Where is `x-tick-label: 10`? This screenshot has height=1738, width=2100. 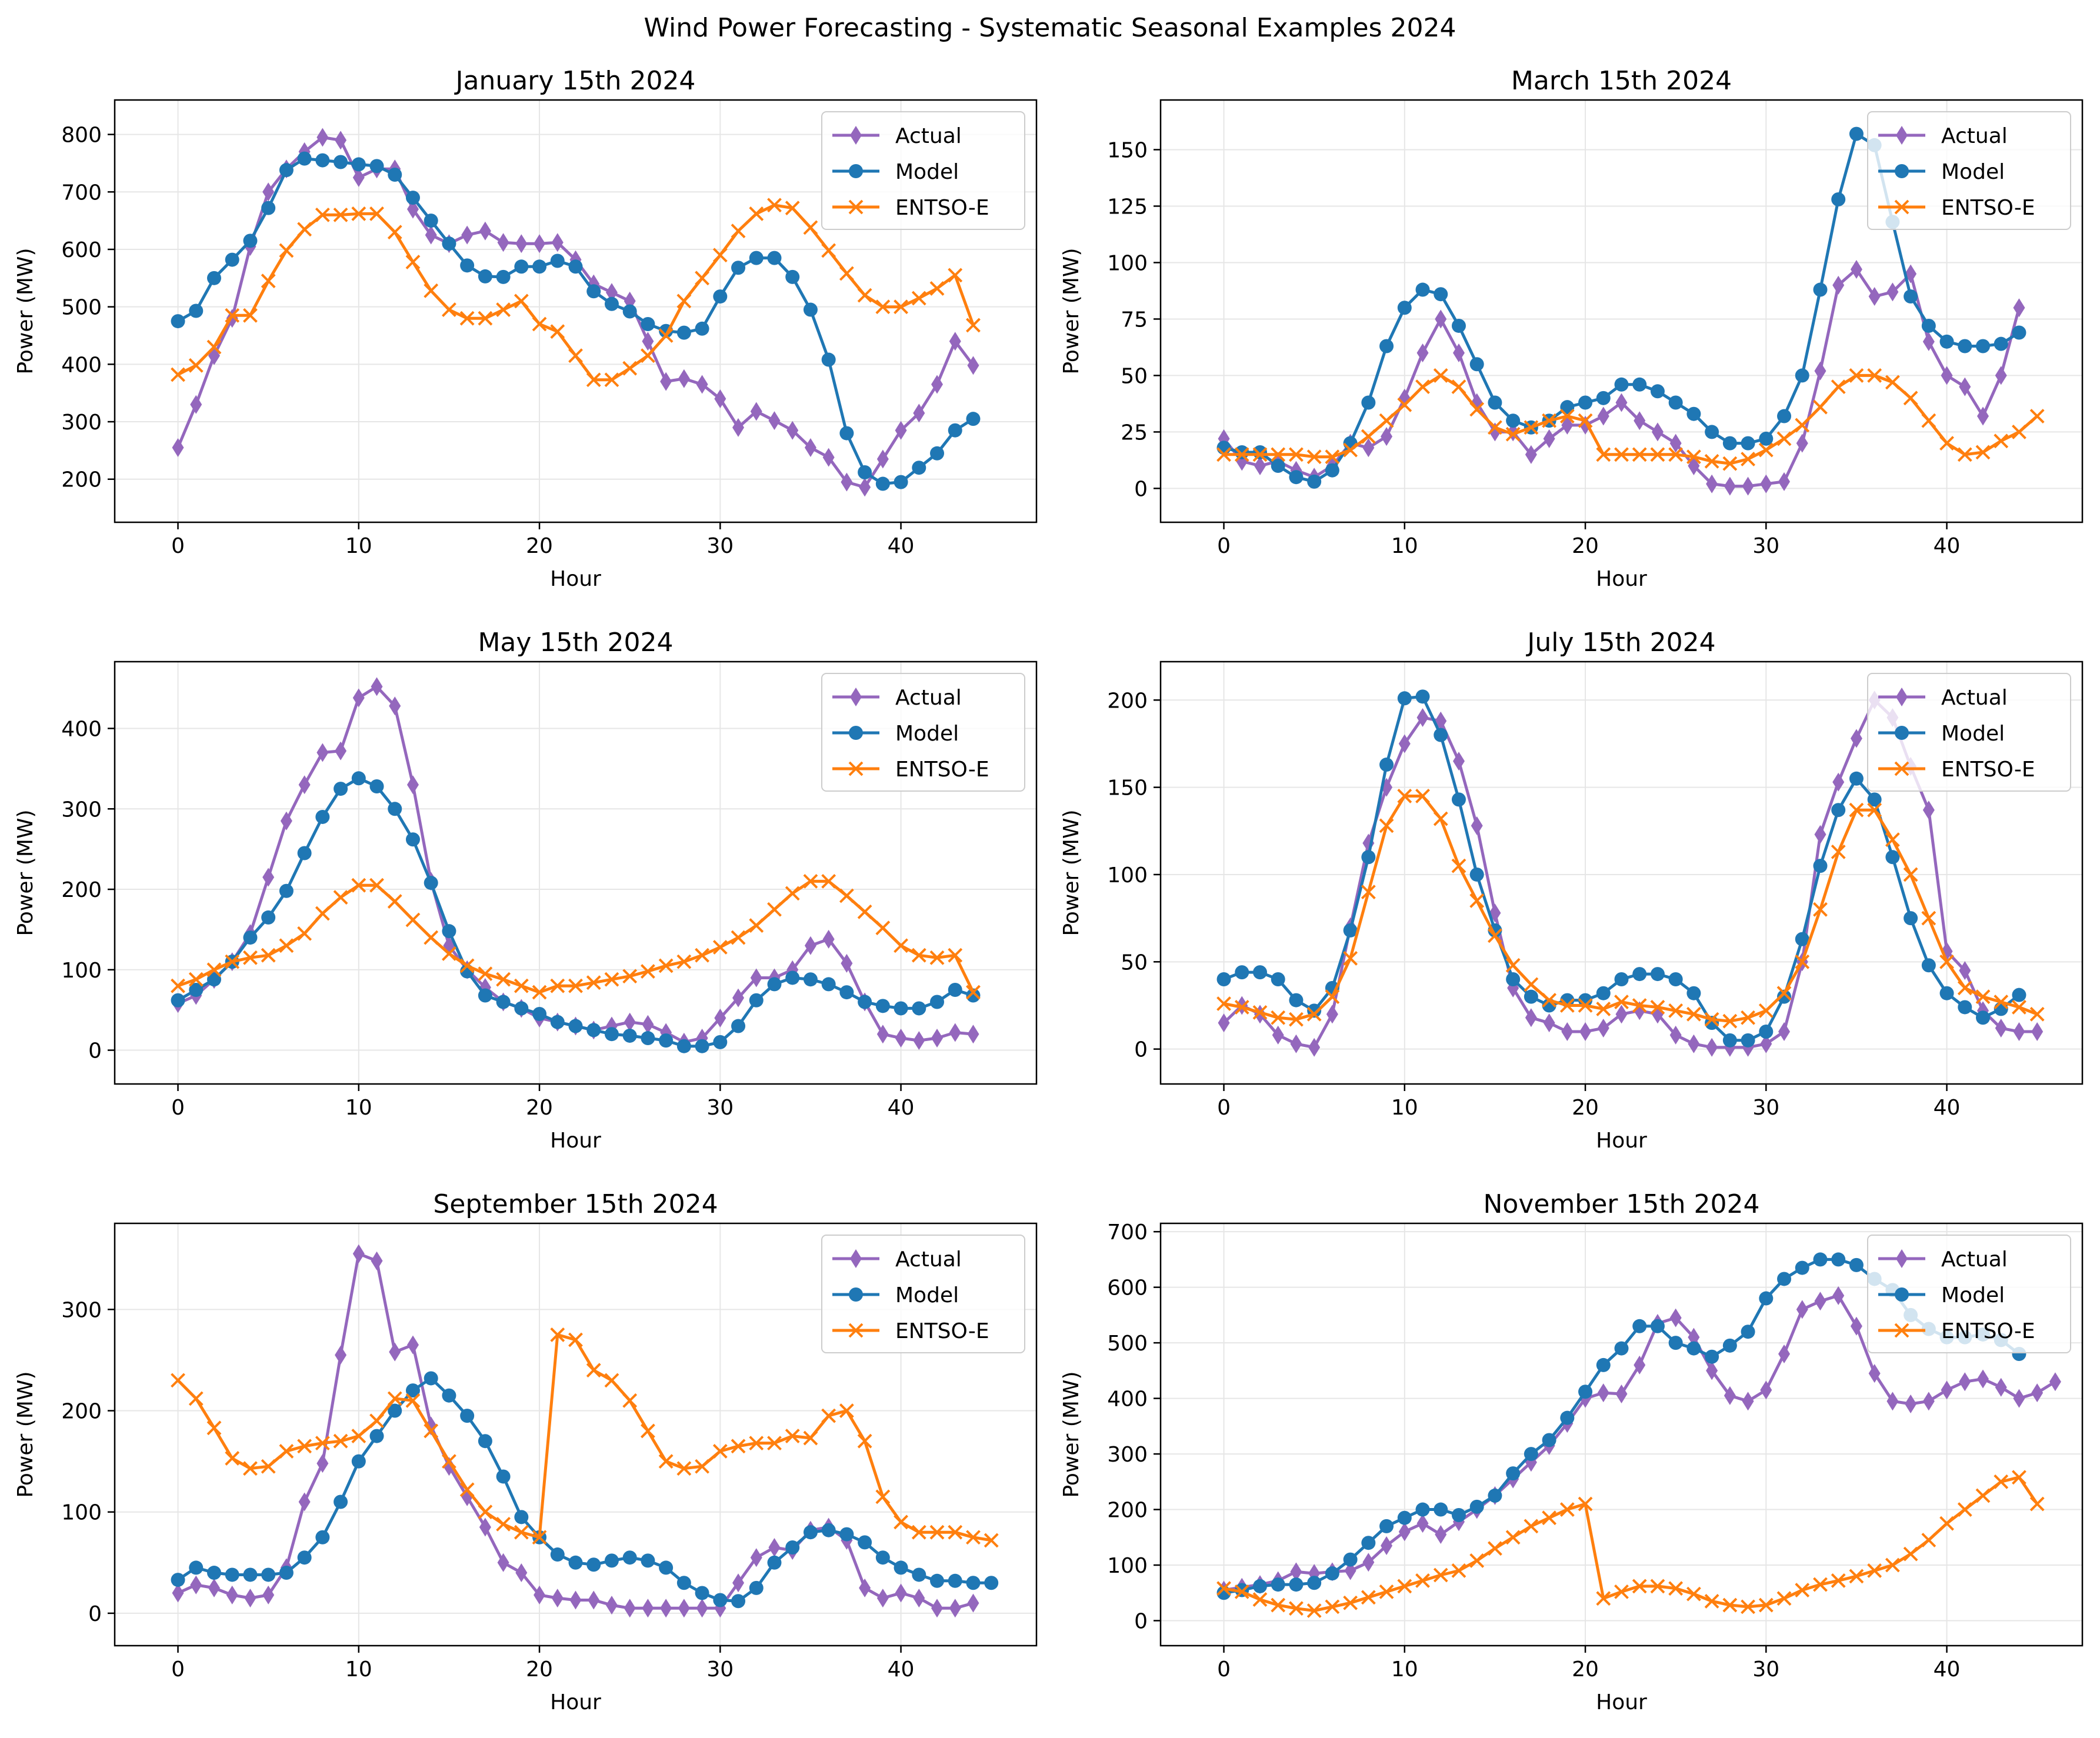
x-tick-label: 10 is located at coordinates (1404, 1669).